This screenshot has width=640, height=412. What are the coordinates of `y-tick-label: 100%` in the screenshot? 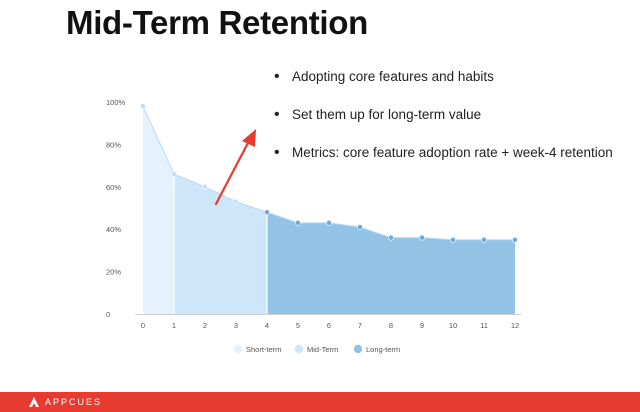 It's located at (116, 102).